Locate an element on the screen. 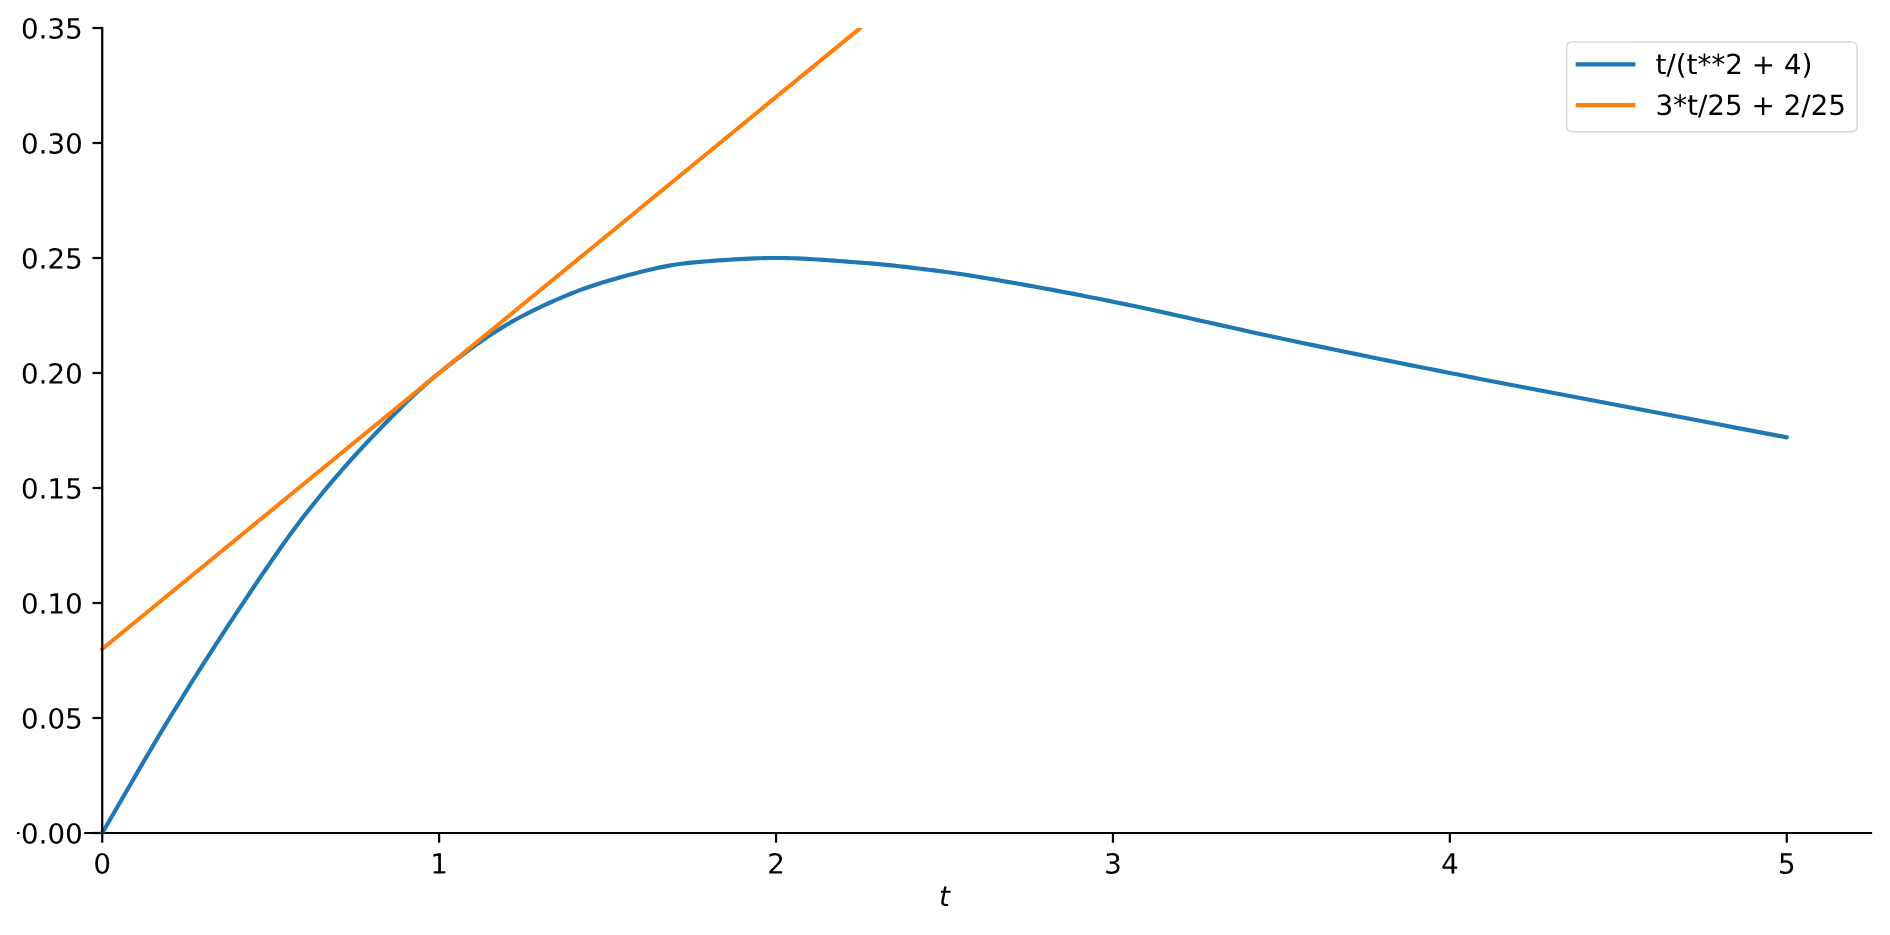  x-axis-title: t is located at coordinates (945, 896).